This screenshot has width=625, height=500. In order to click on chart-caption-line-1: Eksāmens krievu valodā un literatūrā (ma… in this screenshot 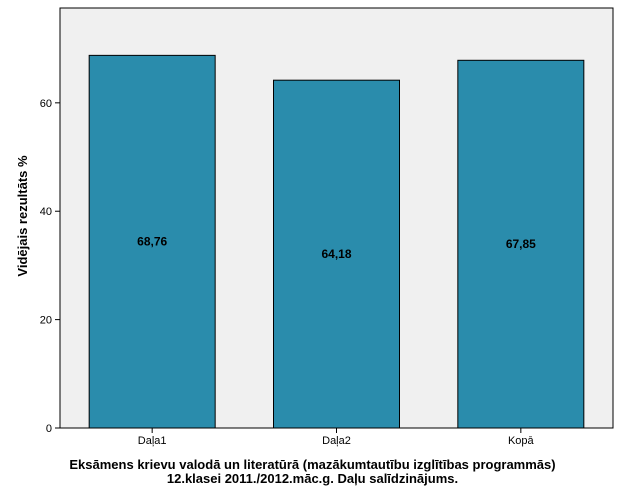, I will do `click(312, 464)`.